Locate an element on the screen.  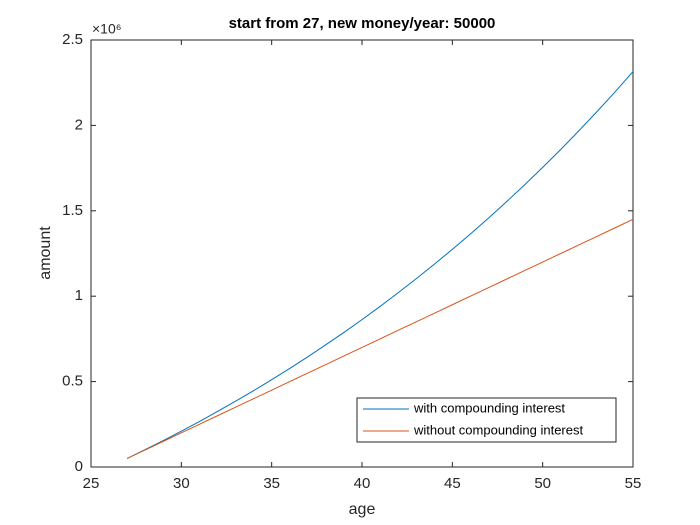
y-tick-label: 1.5 is located at coordinates (72, 210).